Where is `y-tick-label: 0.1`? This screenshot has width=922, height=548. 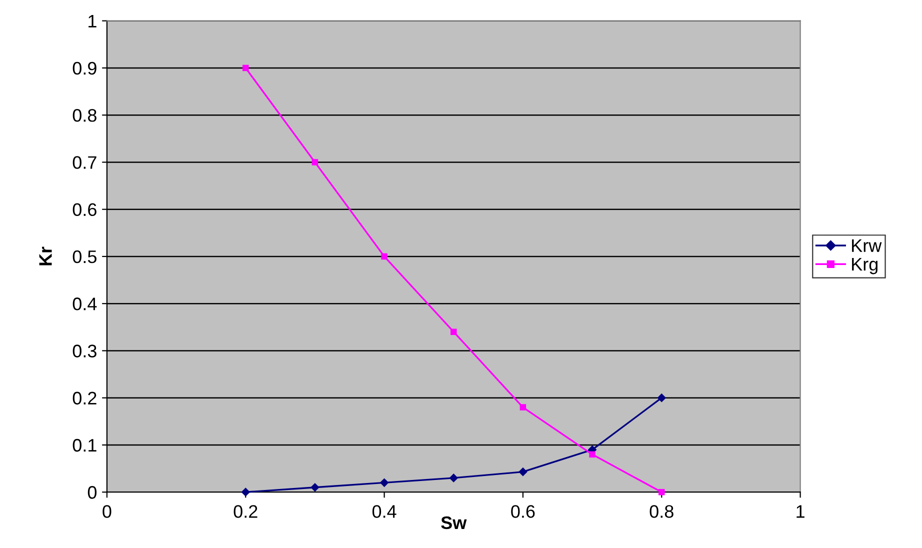
y-tick-label: 0.1 is located at coordinates (84, 445).